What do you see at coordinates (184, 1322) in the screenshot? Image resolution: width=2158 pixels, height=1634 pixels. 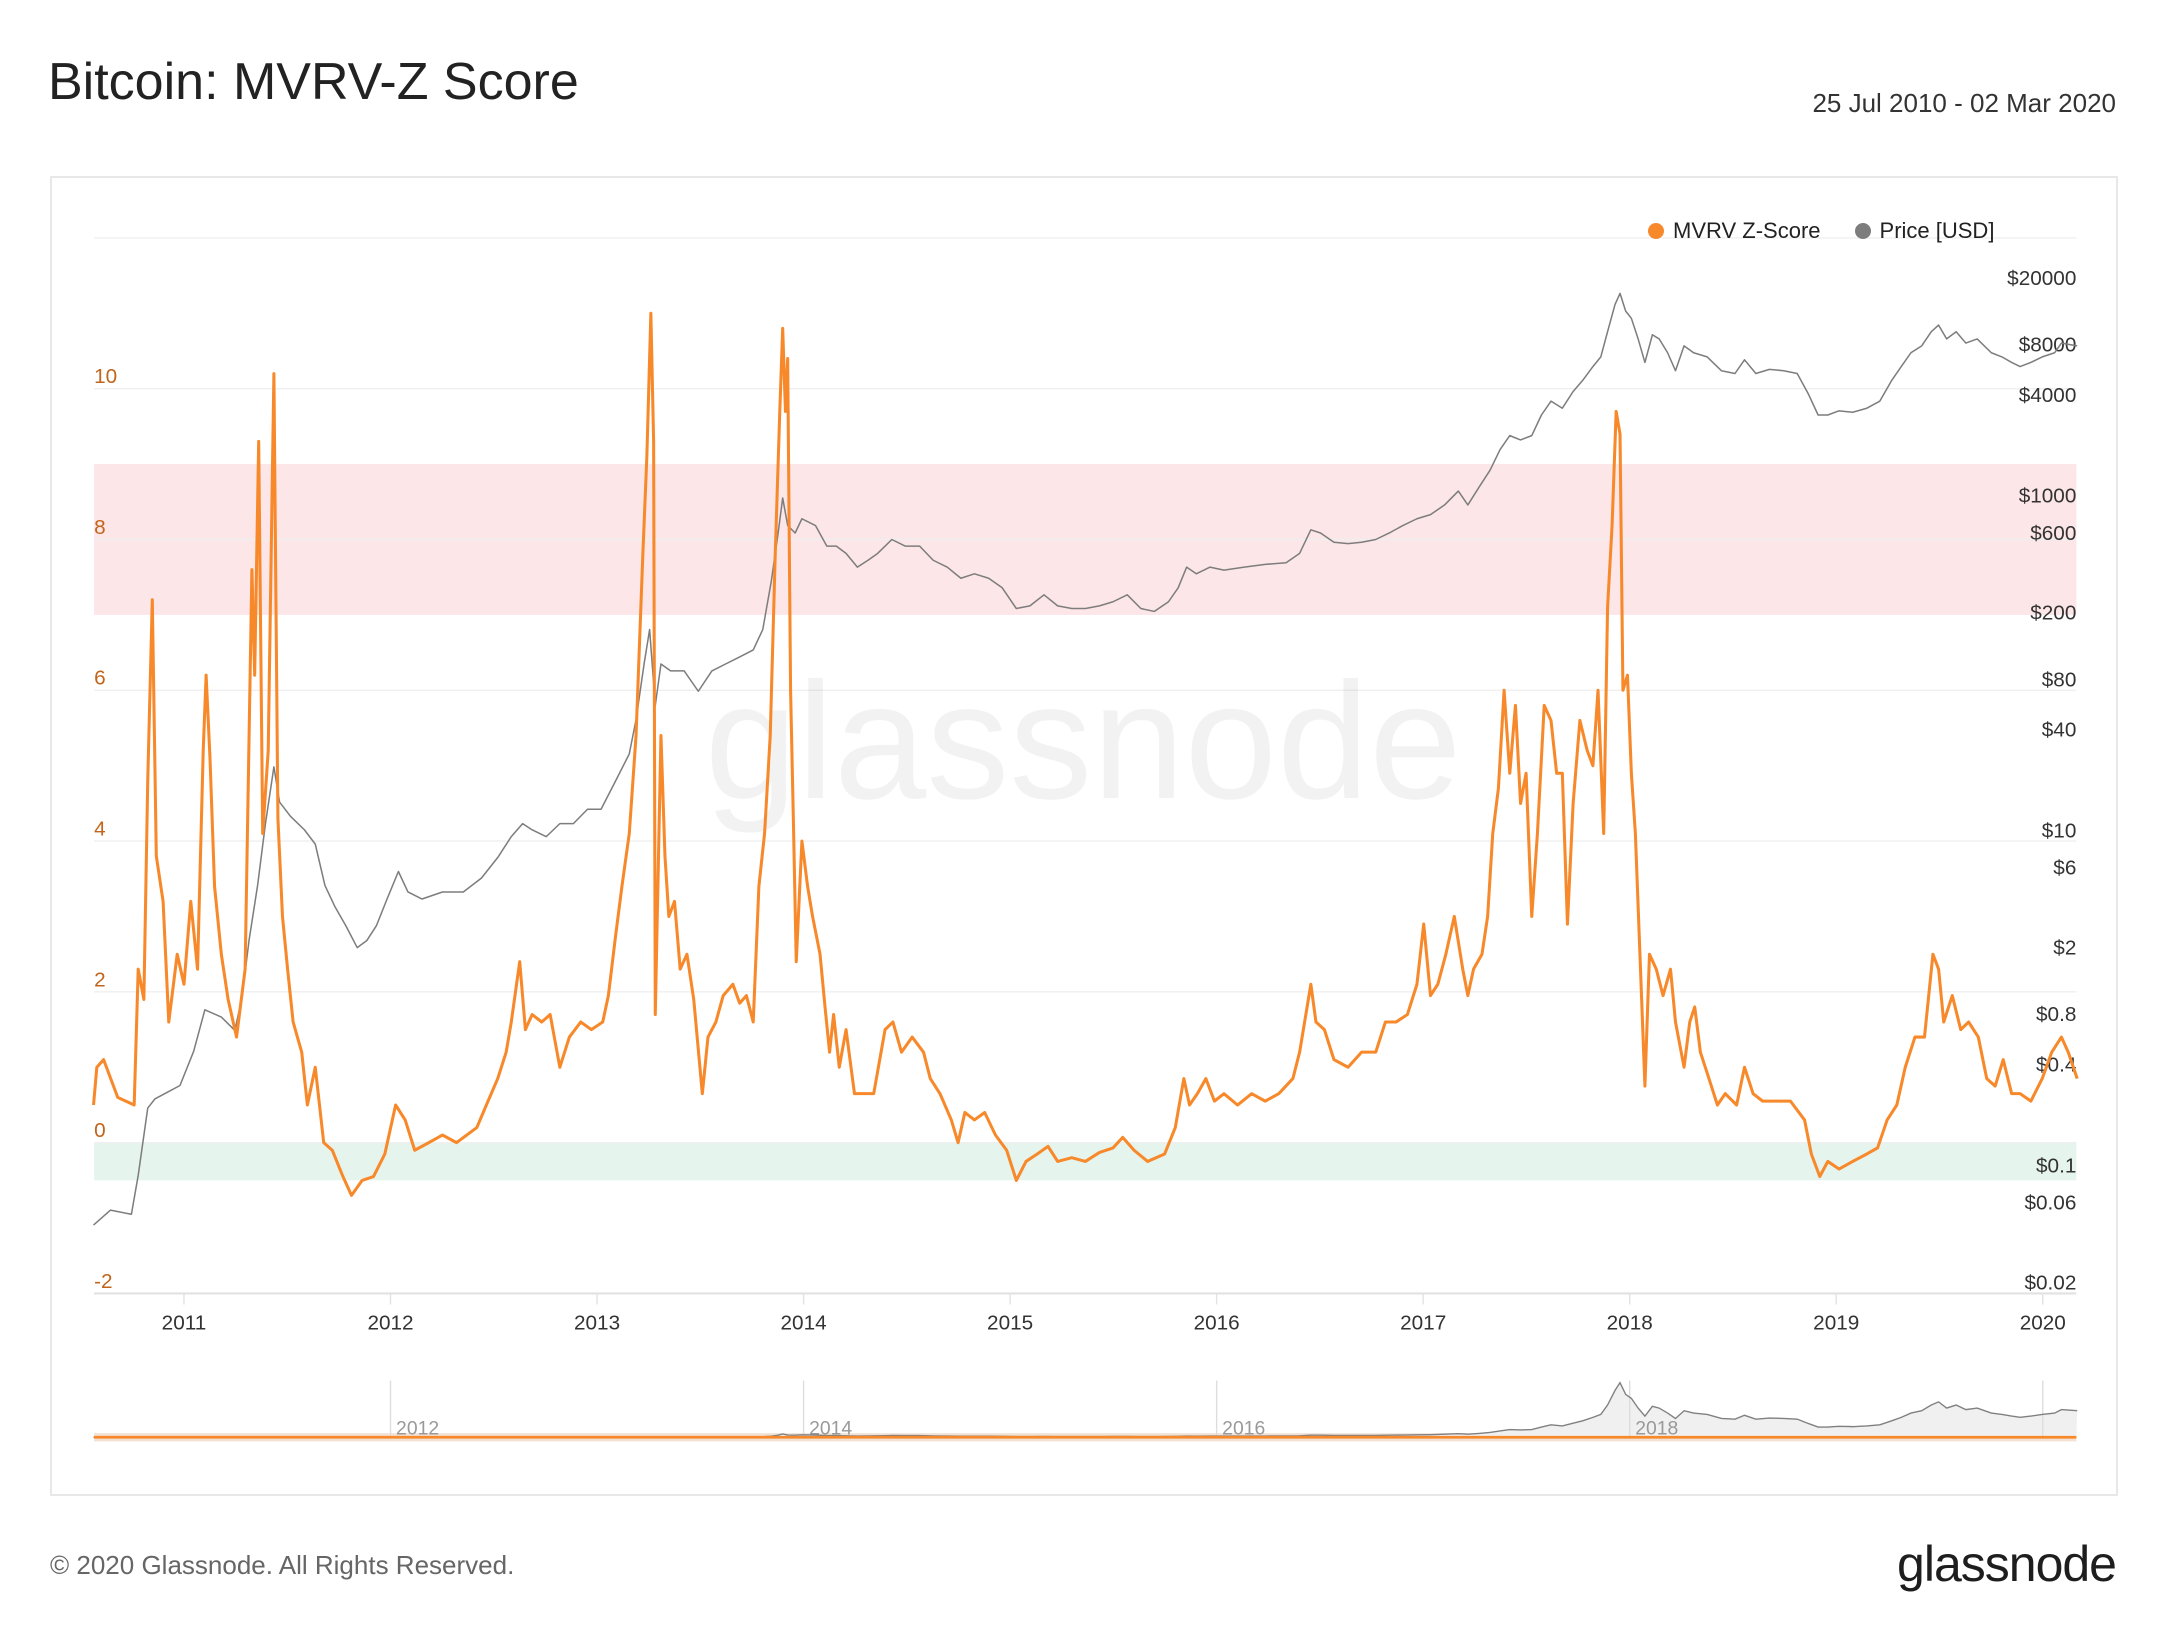 I see `x-tick-label: 2011` at bounding box center [184, 1322].